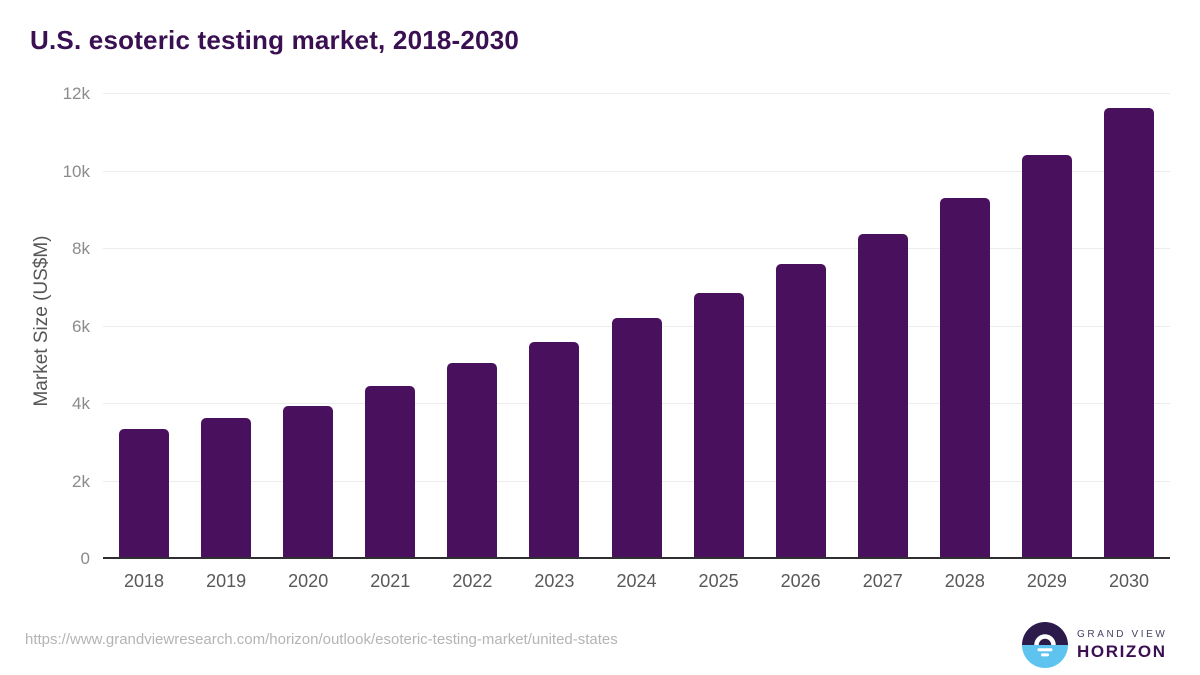 Image resolution: width=1200 pixels, height=675 pixels. I want to click on bar-column-2021: 2021, so click(390, 342).